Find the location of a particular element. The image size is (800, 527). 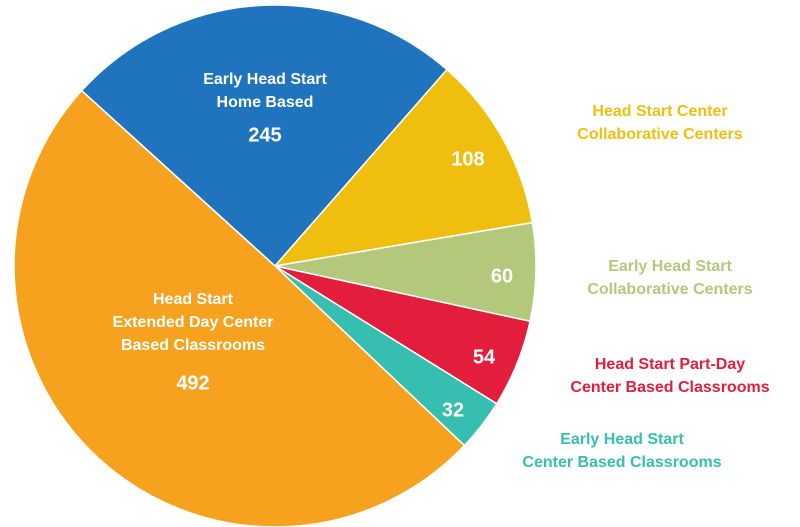

slice-label: Extended Day Center is located at coordinates (193, 322).